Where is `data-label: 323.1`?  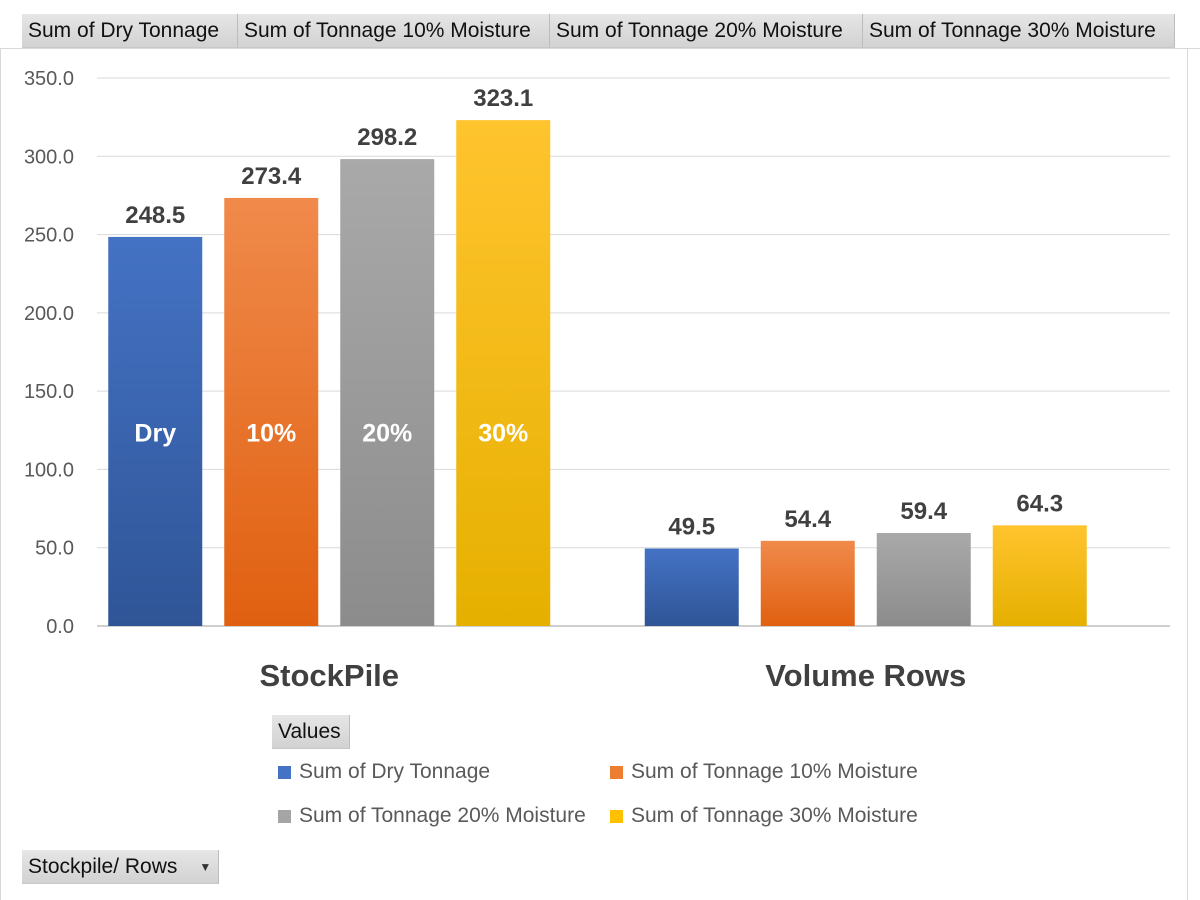 data-label: 323.1 is located at coordinates (503, 98).